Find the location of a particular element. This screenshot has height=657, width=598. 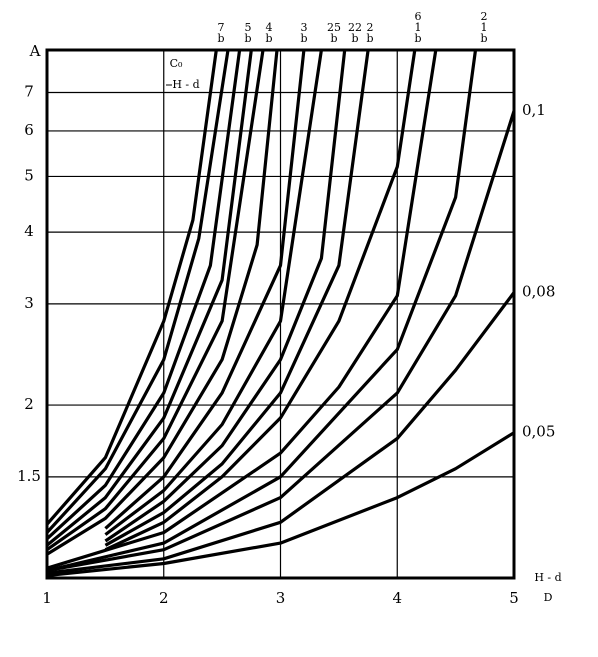

top-label: 3 is located at coordinates (304, 27).